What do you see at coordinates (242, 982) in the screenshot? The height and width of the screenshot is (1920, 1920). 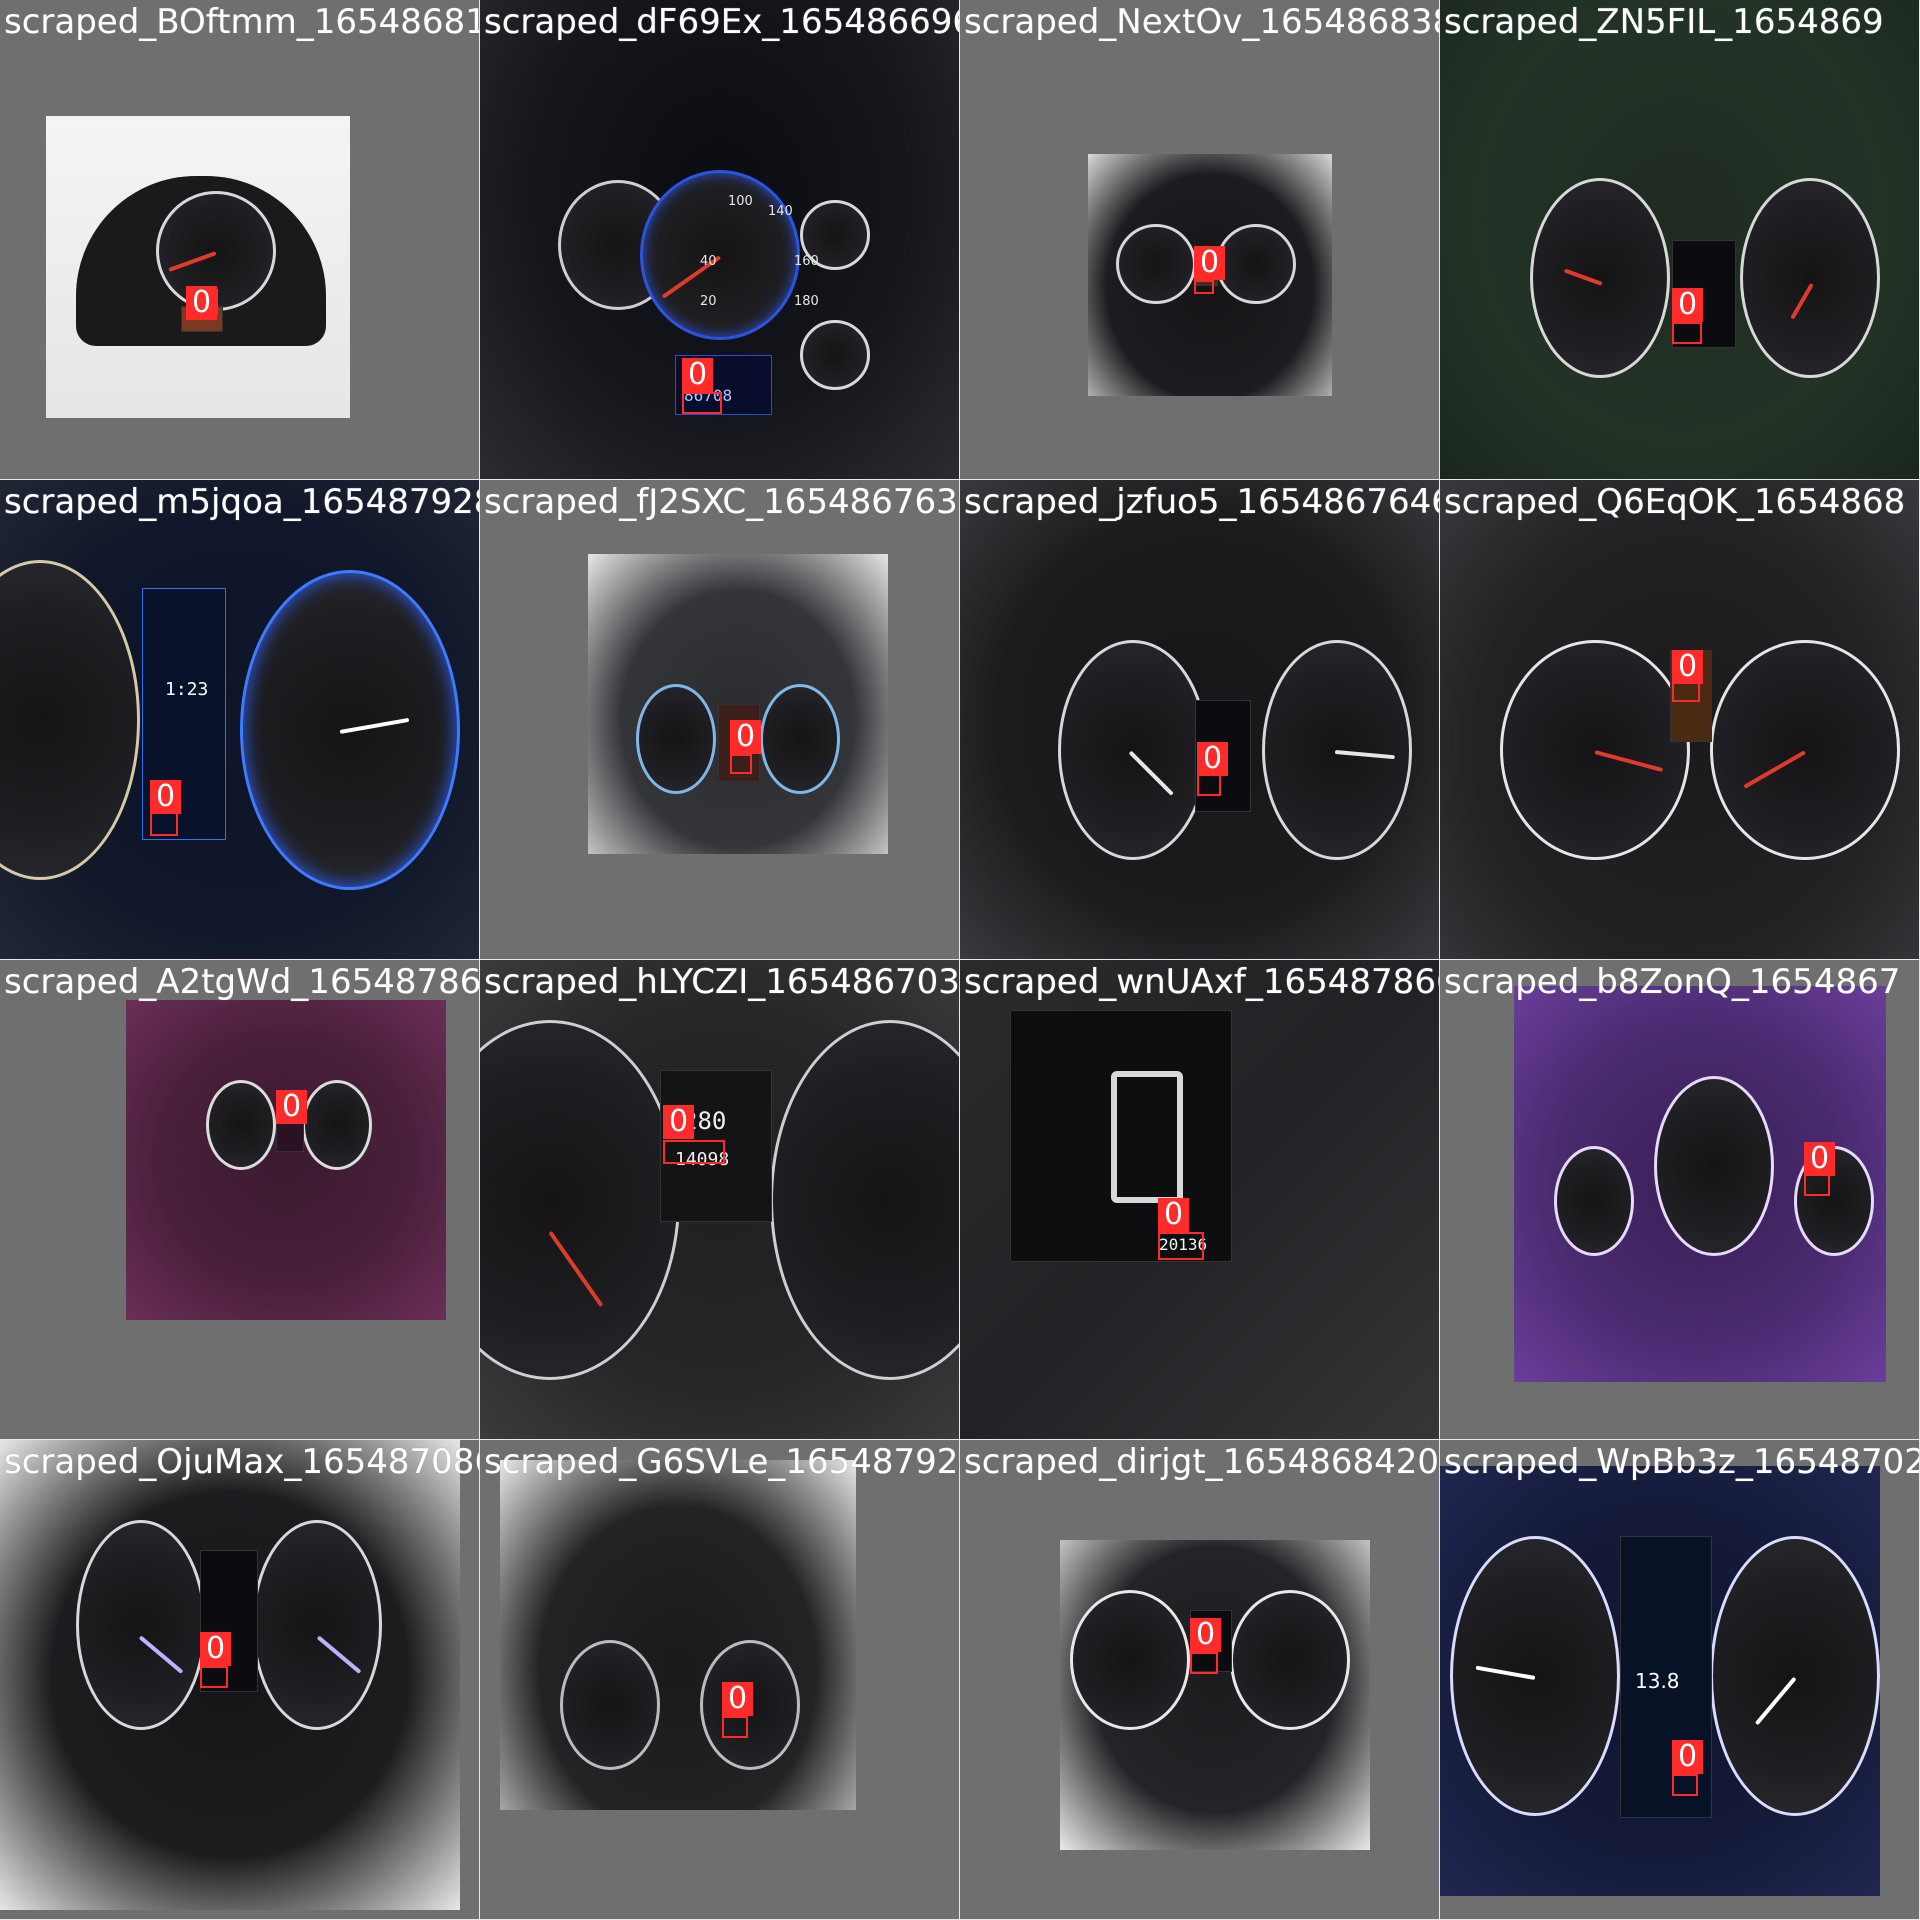 I see `tile-caption: scraped_A2tgWd_1654878679181.jpg` at bounding box center [242, 982].